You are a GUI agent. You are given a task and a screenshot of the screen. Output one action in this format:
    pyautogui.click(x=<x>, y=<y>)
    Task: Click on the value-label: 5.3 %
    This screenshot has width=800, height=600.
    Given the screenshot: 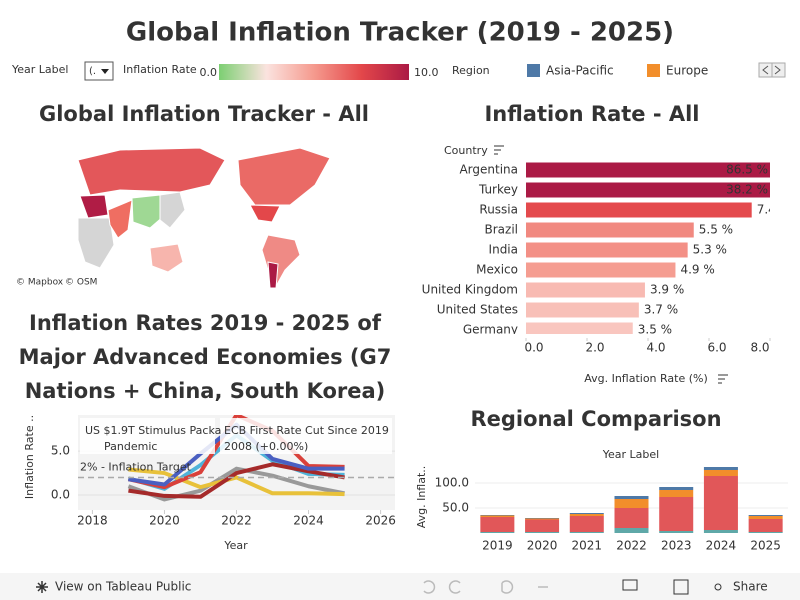 What is the action you would take?
    pyautogui.click(x=710, y=250)
    